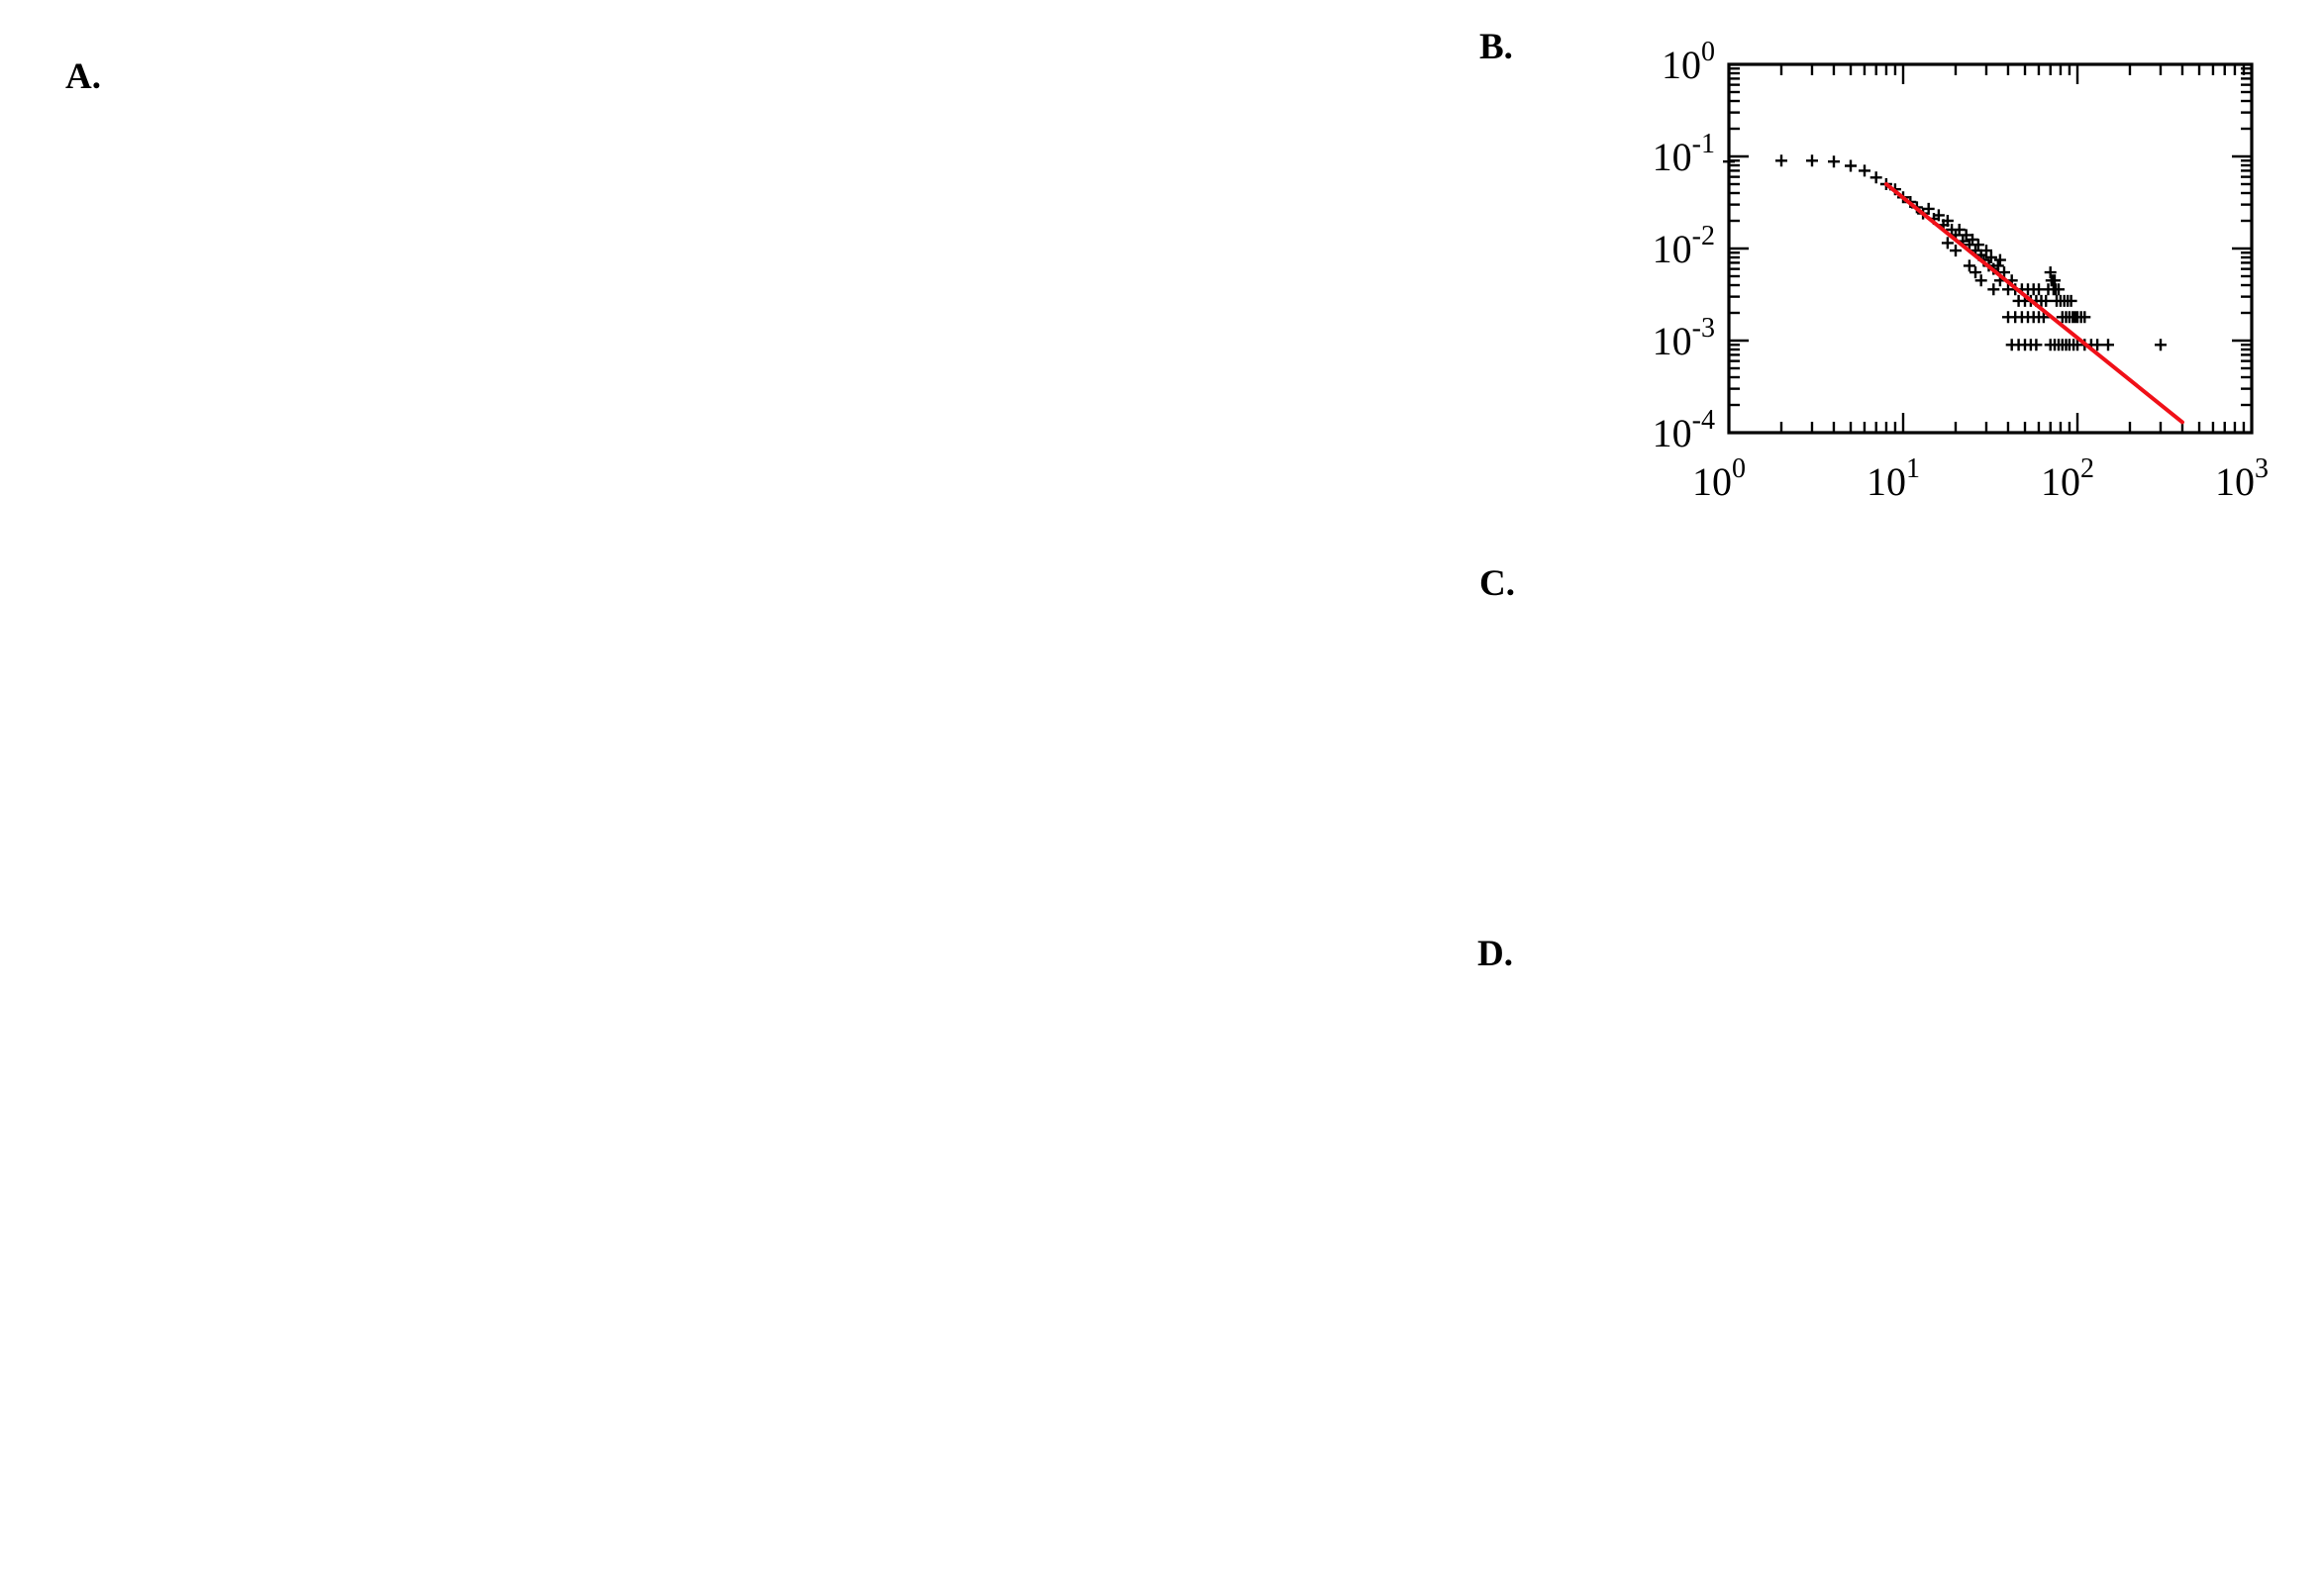 The width and height of the screenshot is (2323, 1596). Describe the element at coordinates (1688, 62) in the screenshot. I see `y-tick-label: 10⁰` at that location.